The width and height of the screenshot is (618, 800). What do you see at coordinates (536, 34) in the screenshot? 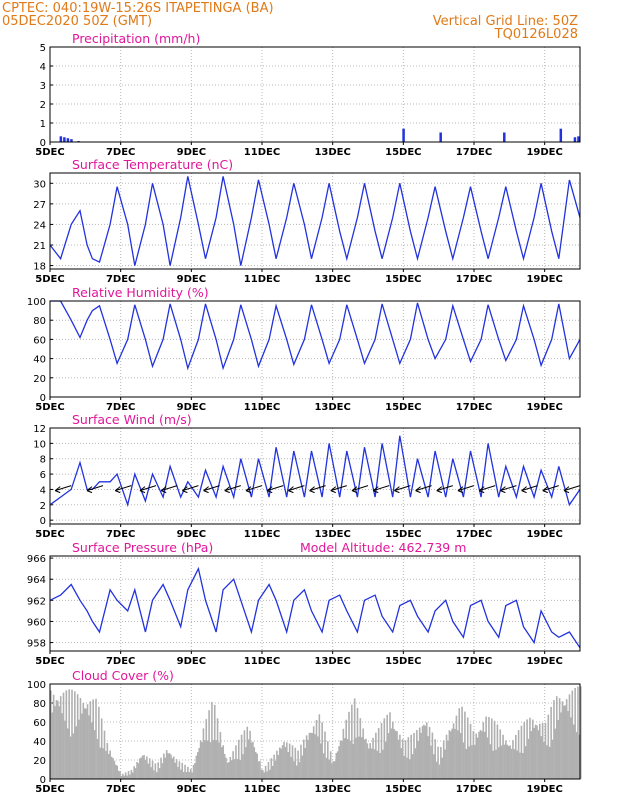
I see `header-model: TQ0126L028` at bounding box center [536, 34].